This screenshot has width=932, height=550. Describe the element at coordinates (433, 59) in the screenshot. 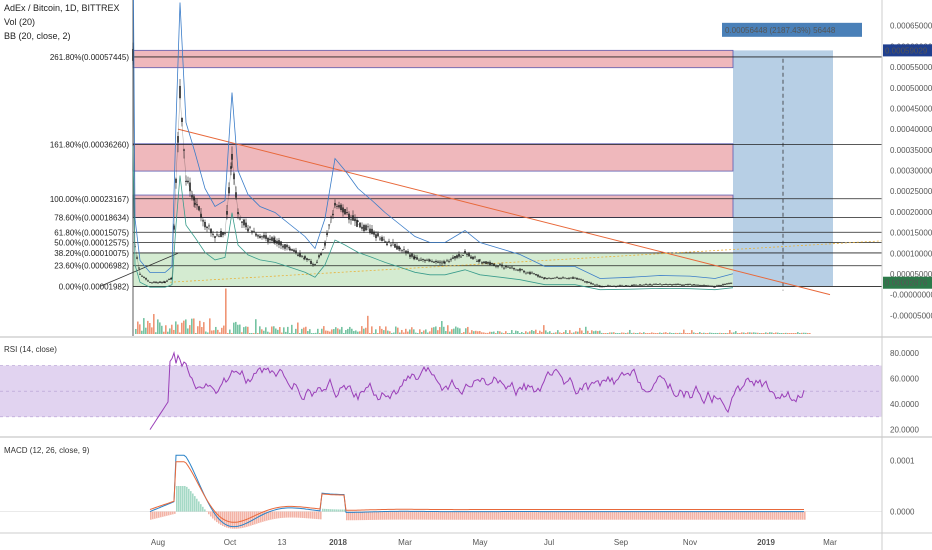

I see `fibonacci-zone` at that location.